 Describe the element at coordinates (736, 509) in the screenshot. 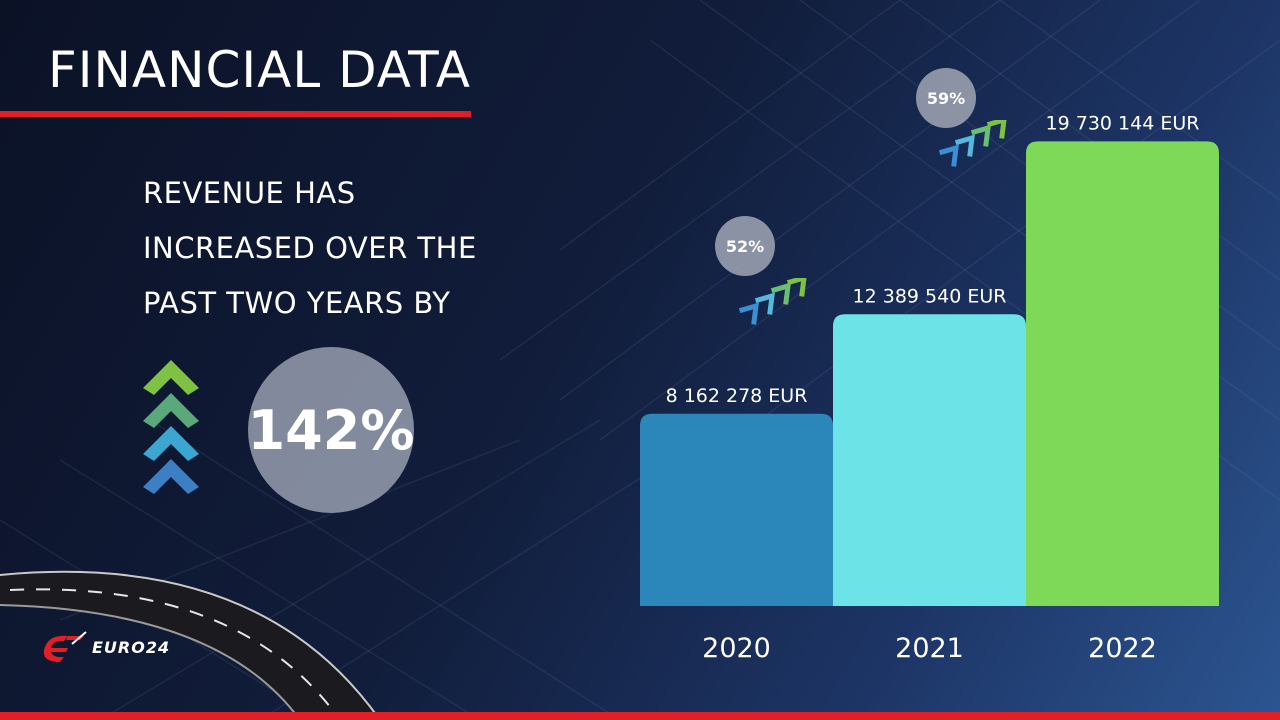

I see `bar-2020` at that location.